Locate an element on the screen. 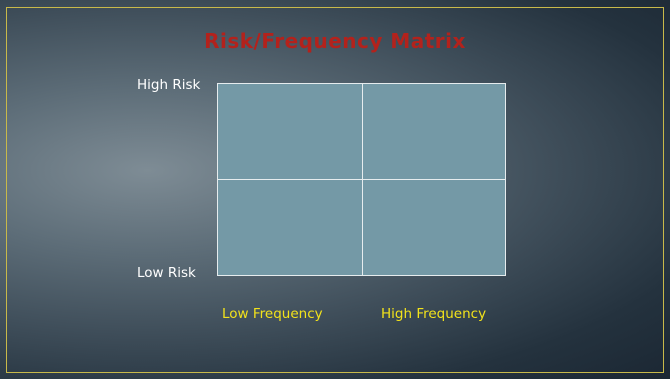  matrix-cell-high-risk-high-frequency is located at coordinates (434, 131).